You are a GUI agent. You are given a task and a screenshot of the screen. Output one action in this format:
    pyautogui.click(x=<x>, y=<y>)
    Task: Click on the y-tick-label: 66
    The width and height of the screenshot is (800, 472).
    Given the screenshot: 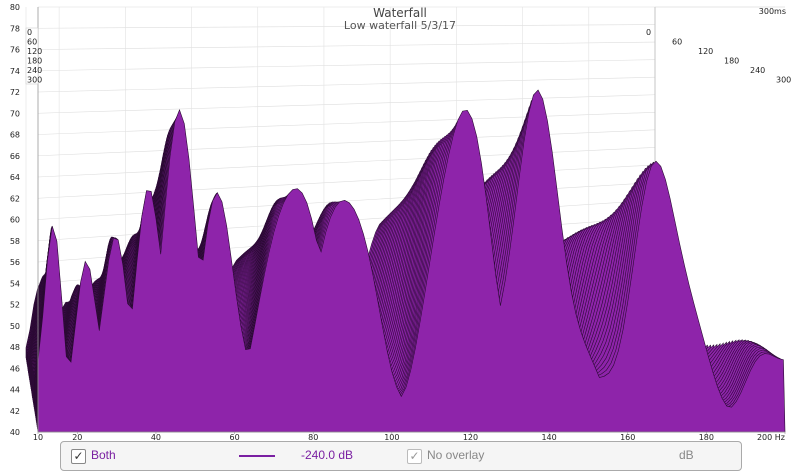 What is the action you would take?
    pyautogui.click(x=15, y=156)
    